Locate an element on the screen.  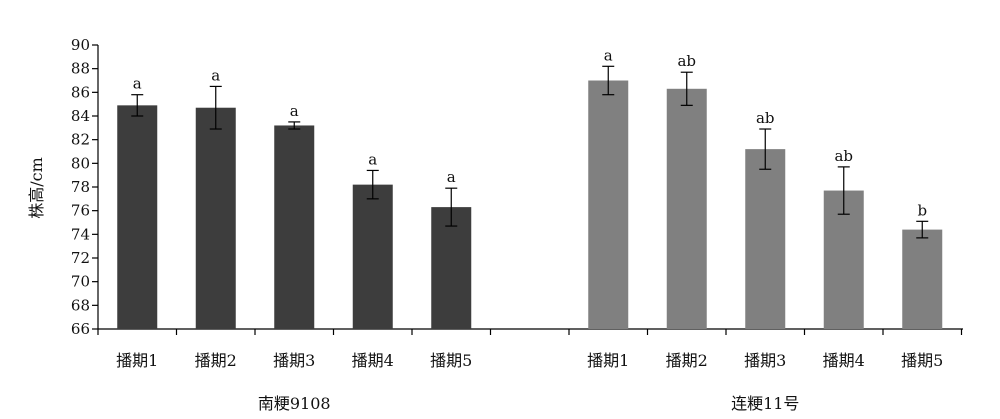
y-tick-label: 72 is located at coordinates (80, 258).